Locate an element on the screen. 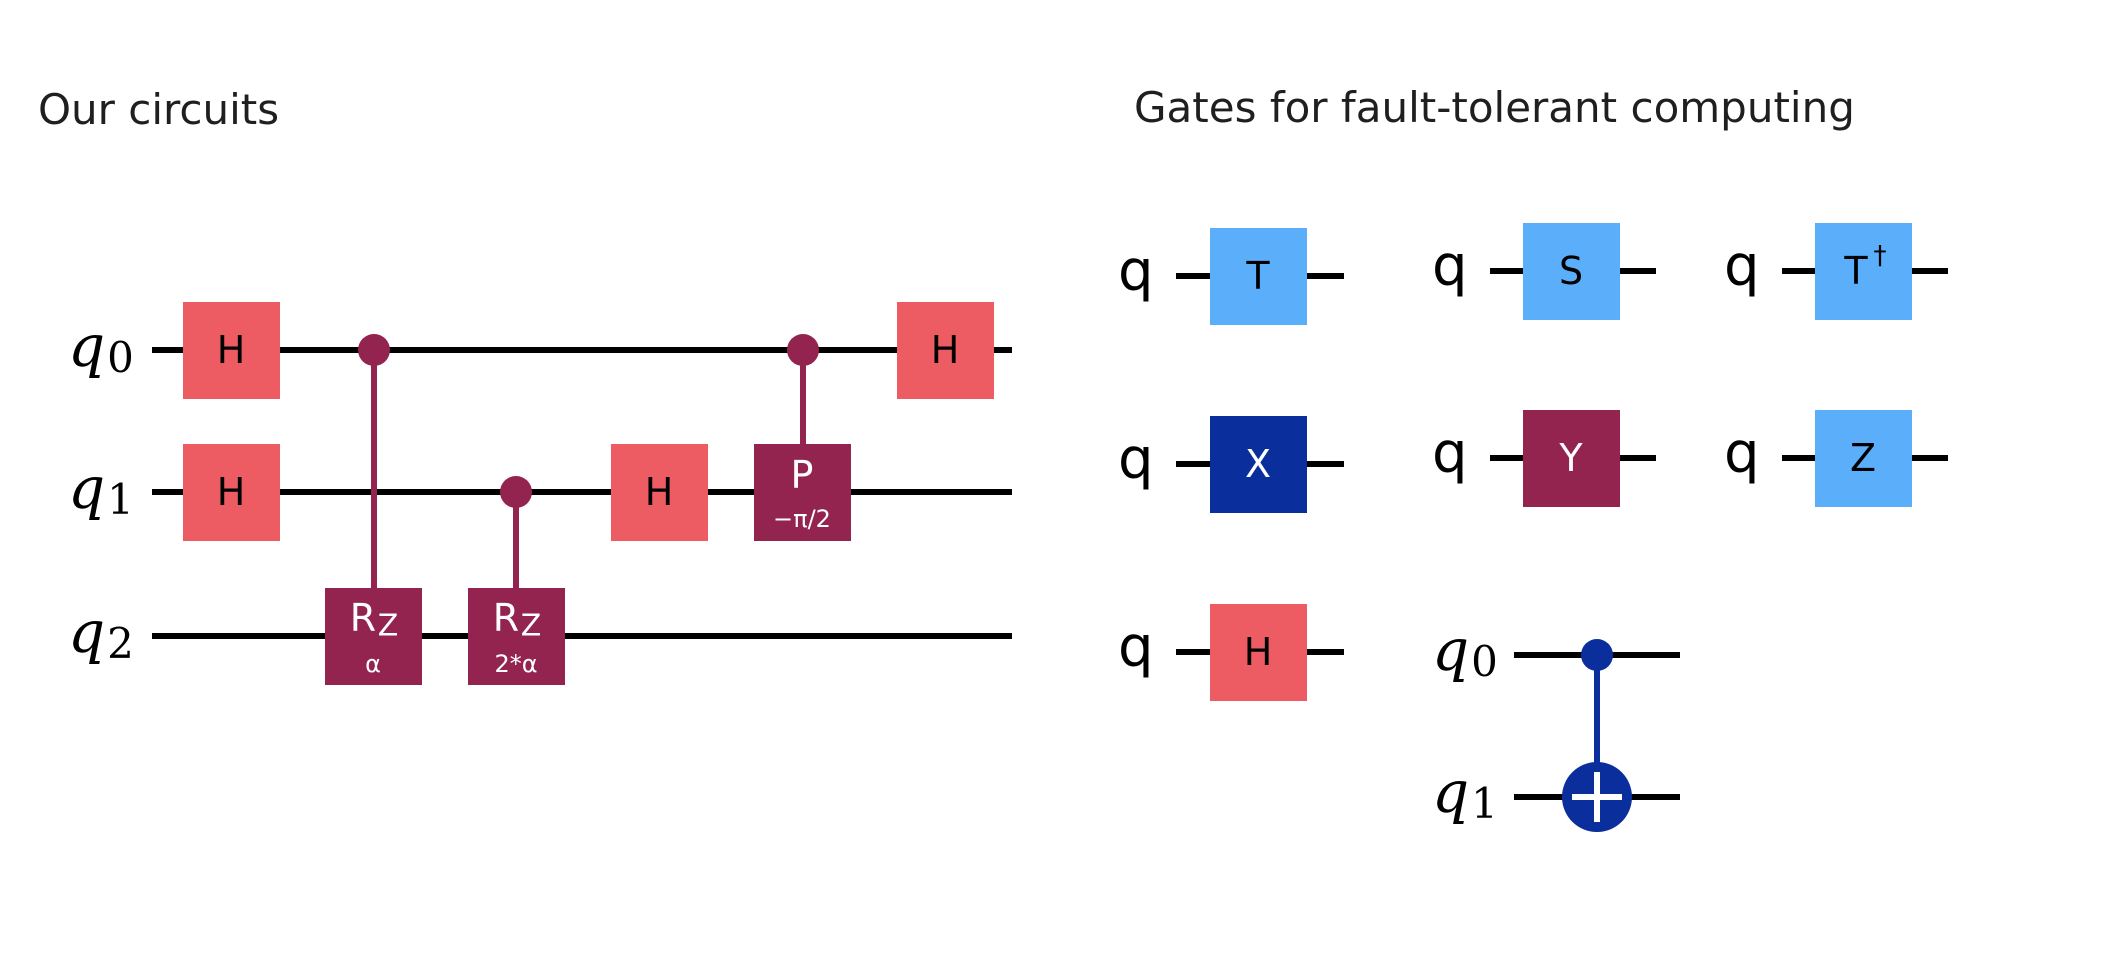  gate-h-q1-first: H is located at coordinates (231, 492).